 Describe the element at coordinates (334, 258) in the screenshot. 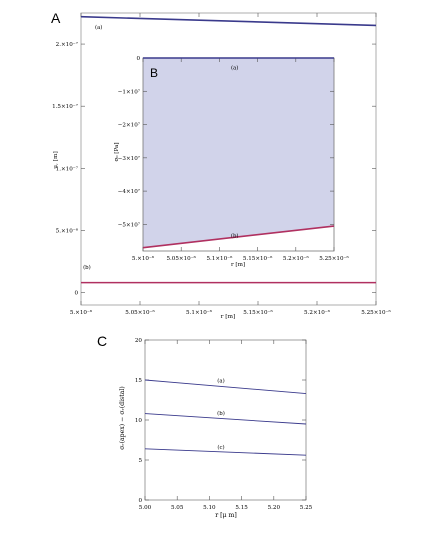

I see `panel-b-x-tick-label: 5.25×10⁻⁶` at that location.